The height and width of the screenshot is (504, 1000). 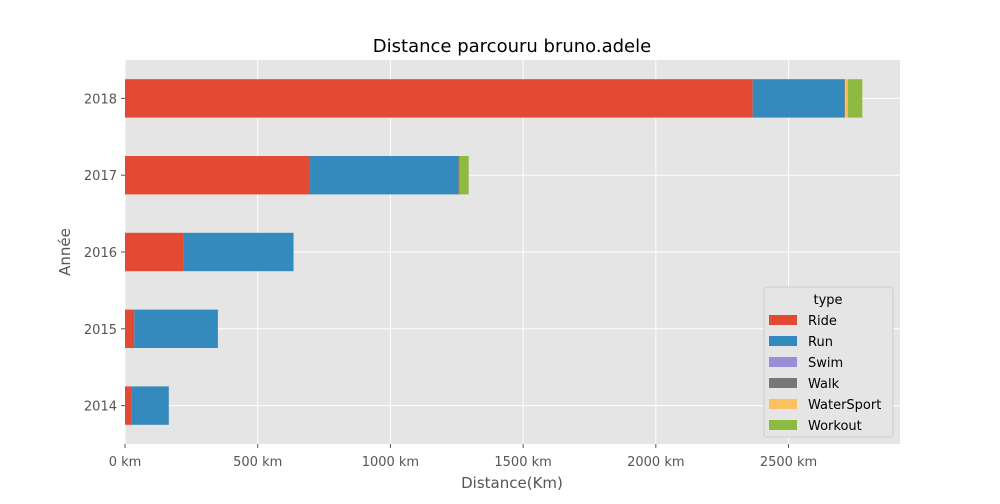 I want to click on legend: type Ride Run Swim Walk WaterSport Workout, so click(x=828, y=362).